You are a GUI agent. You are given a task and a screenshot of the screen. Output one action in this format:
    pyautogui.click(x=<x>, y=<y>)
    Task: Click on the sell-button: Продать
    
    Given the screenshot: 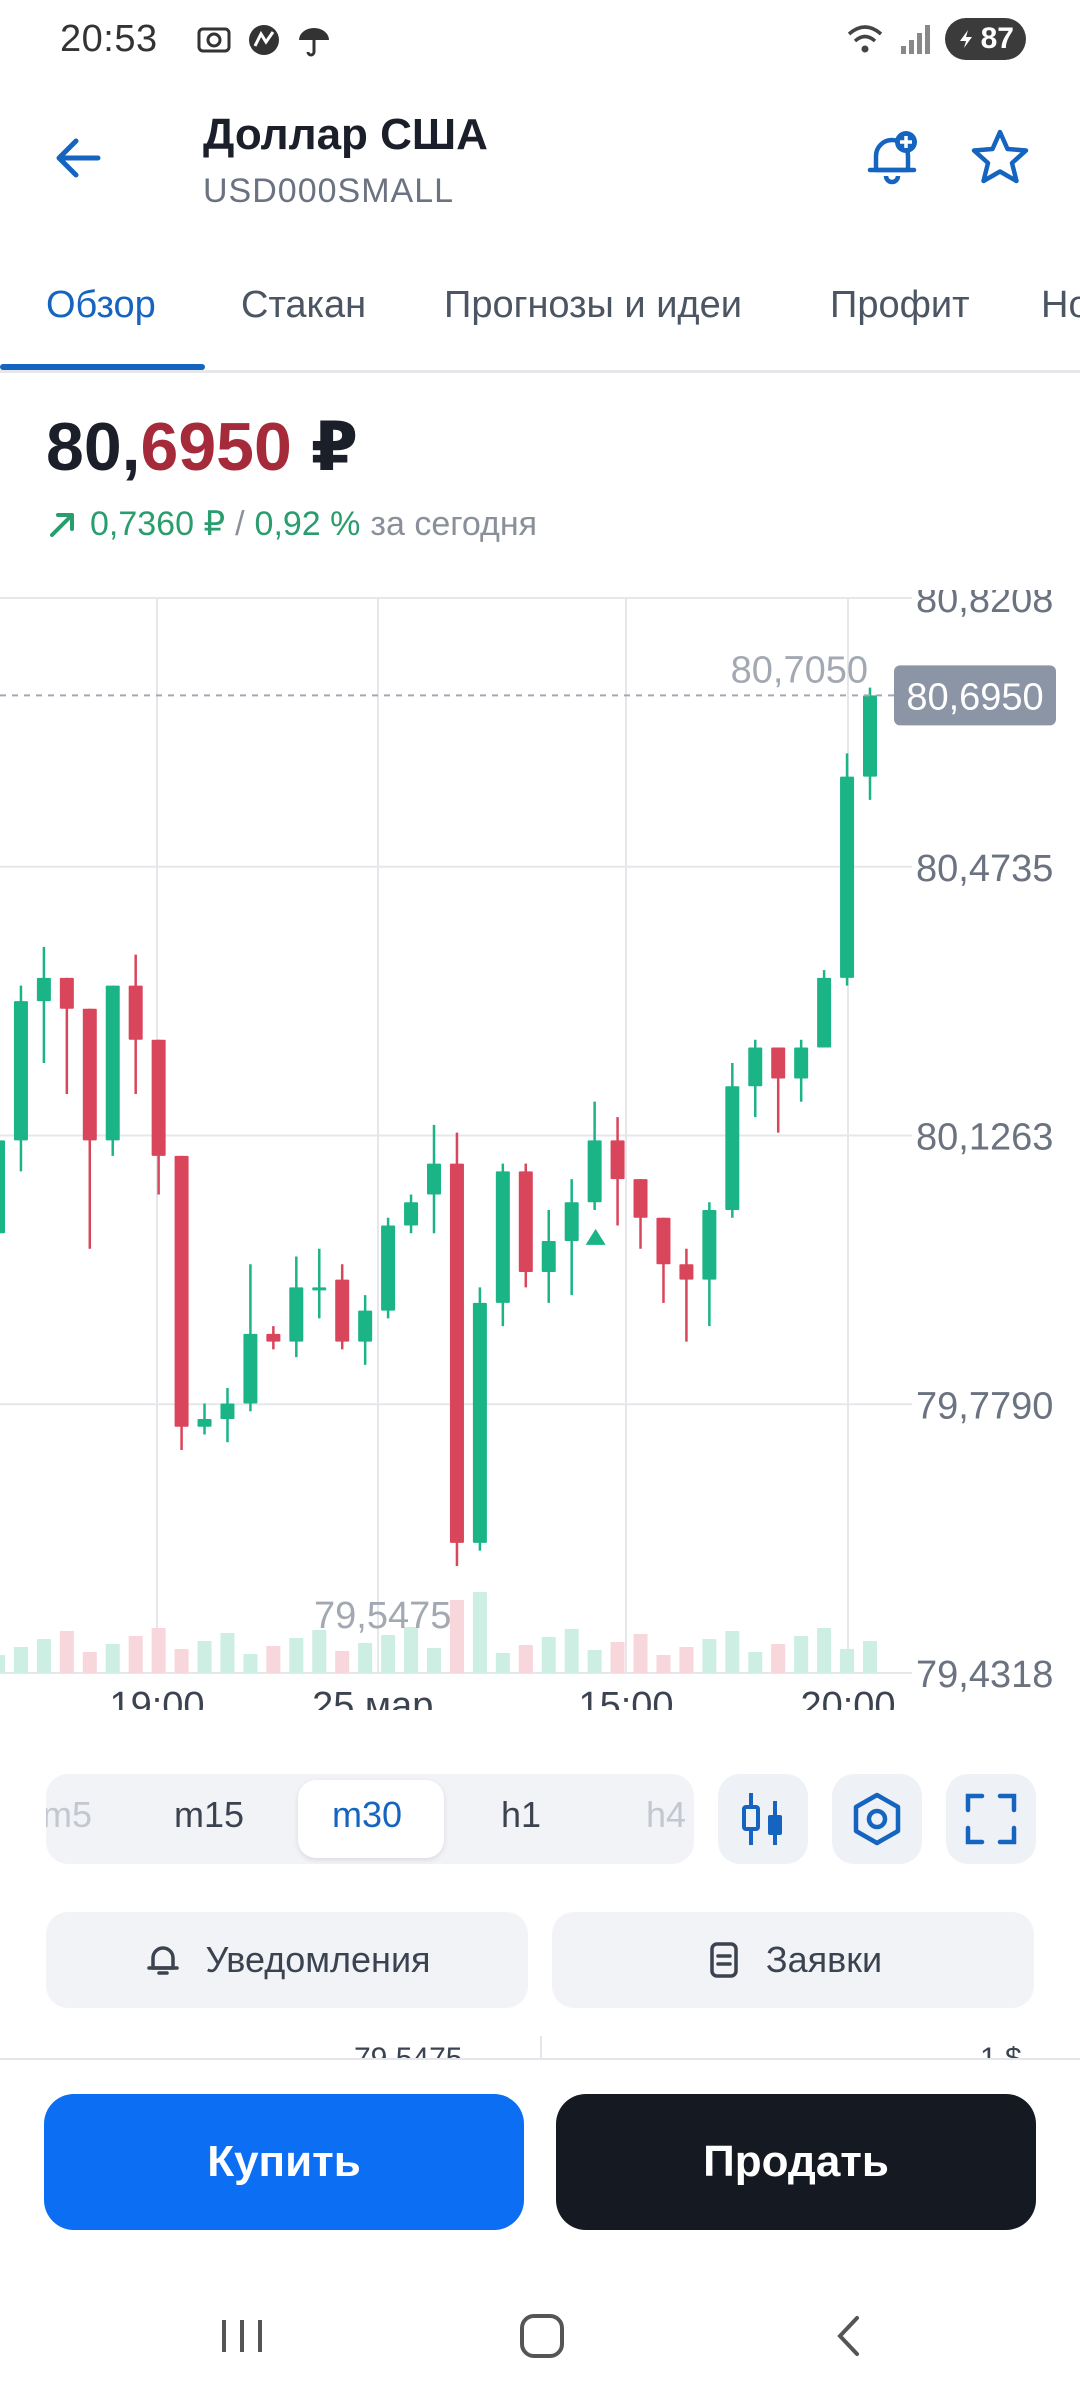 What is the action you would take?
    pyautogui.click(x=796, y=2162)
    